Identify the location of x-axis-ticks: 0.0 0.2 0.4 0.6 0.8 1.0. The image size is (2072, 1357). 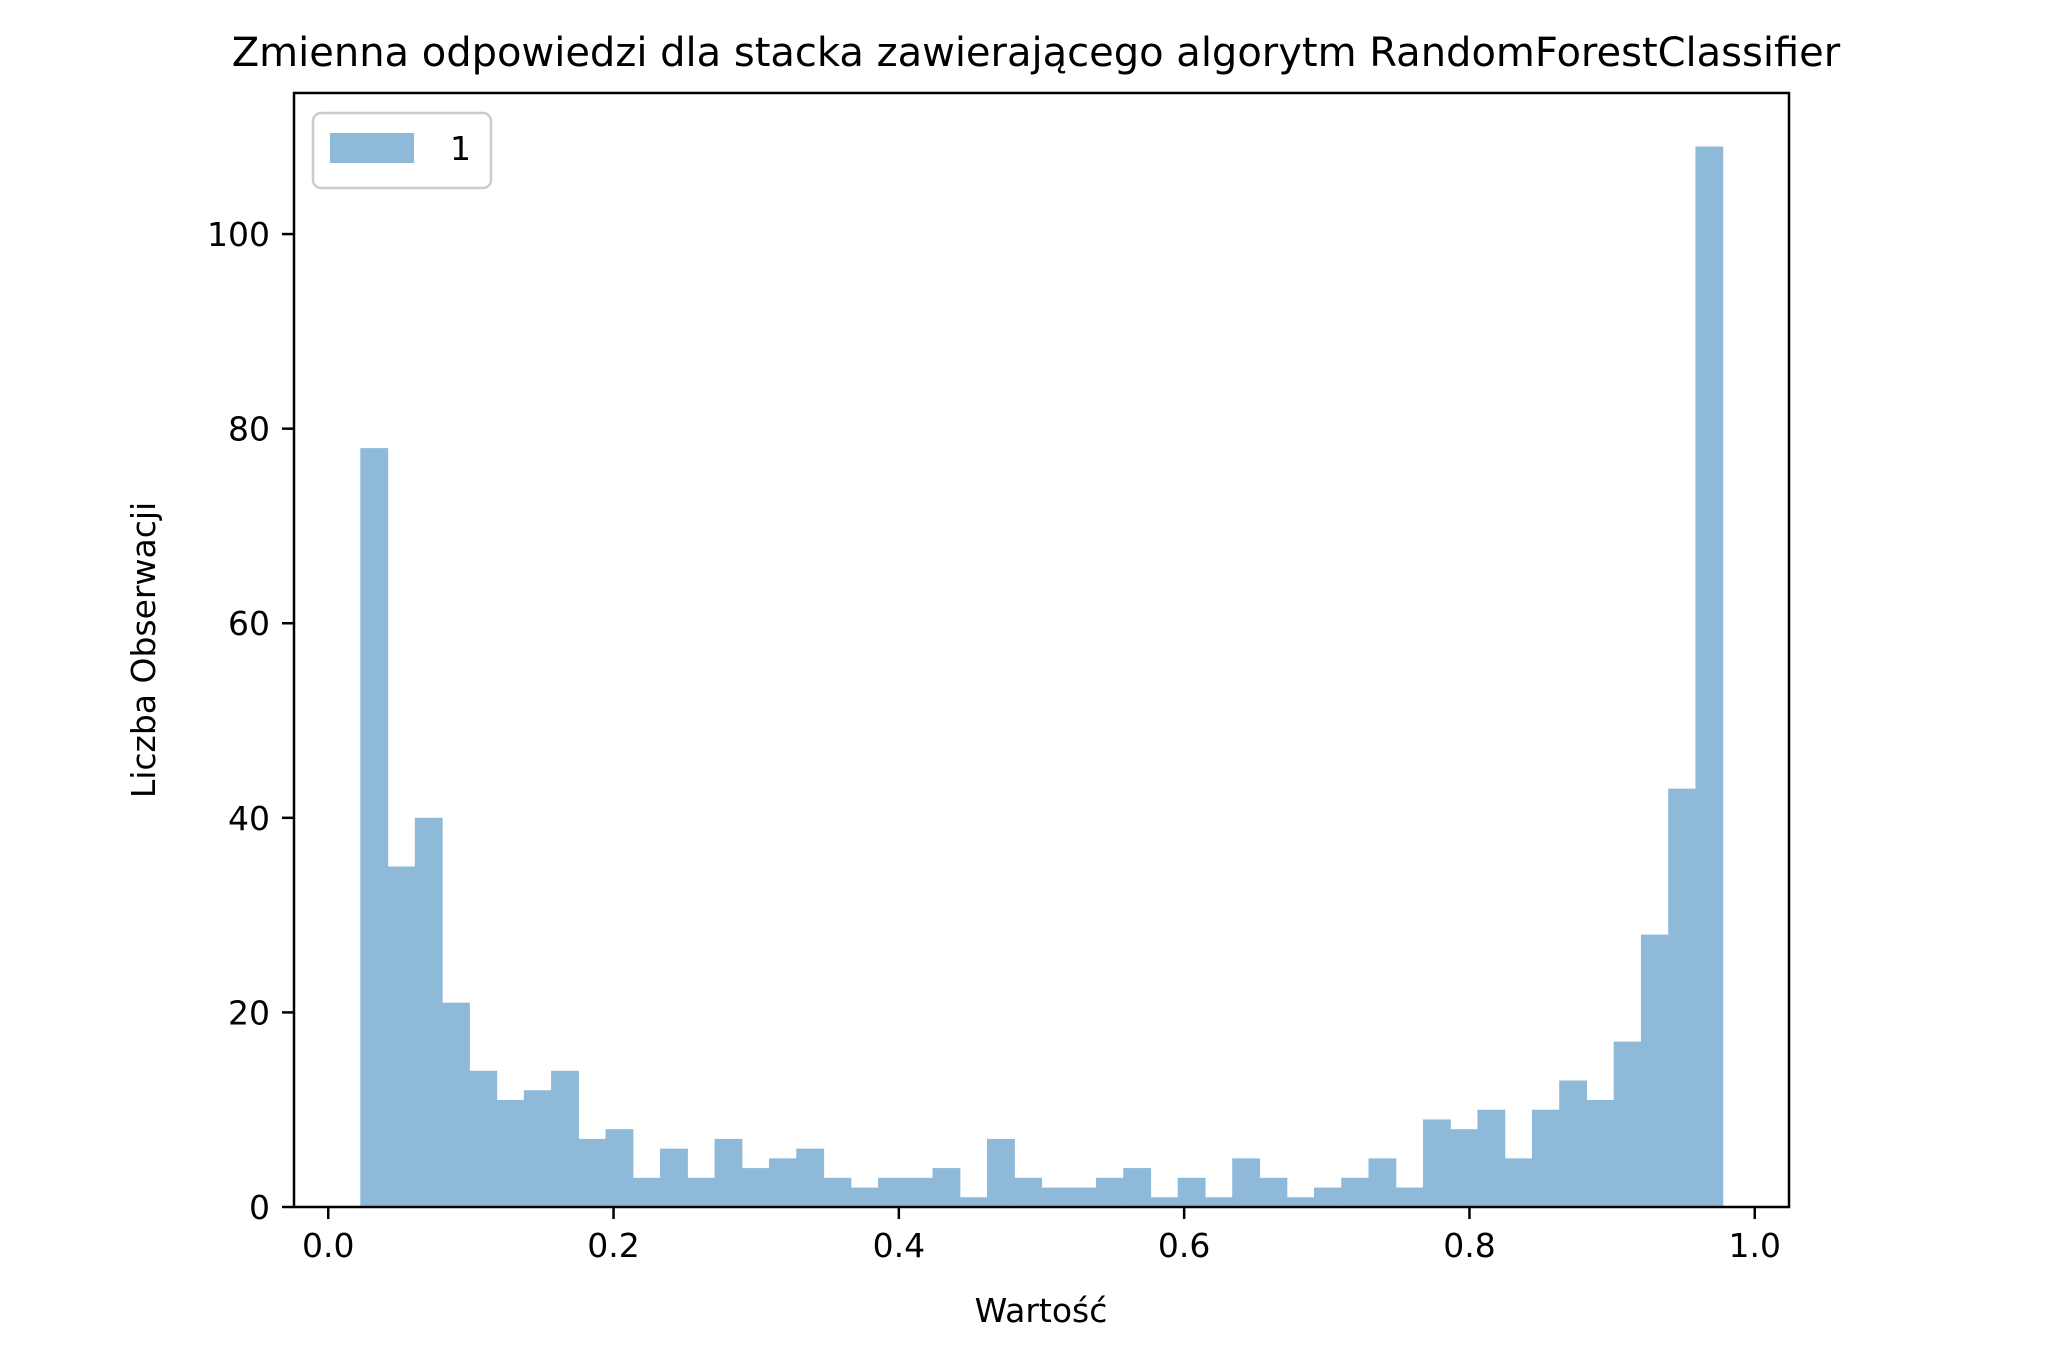
(1041, 1236).